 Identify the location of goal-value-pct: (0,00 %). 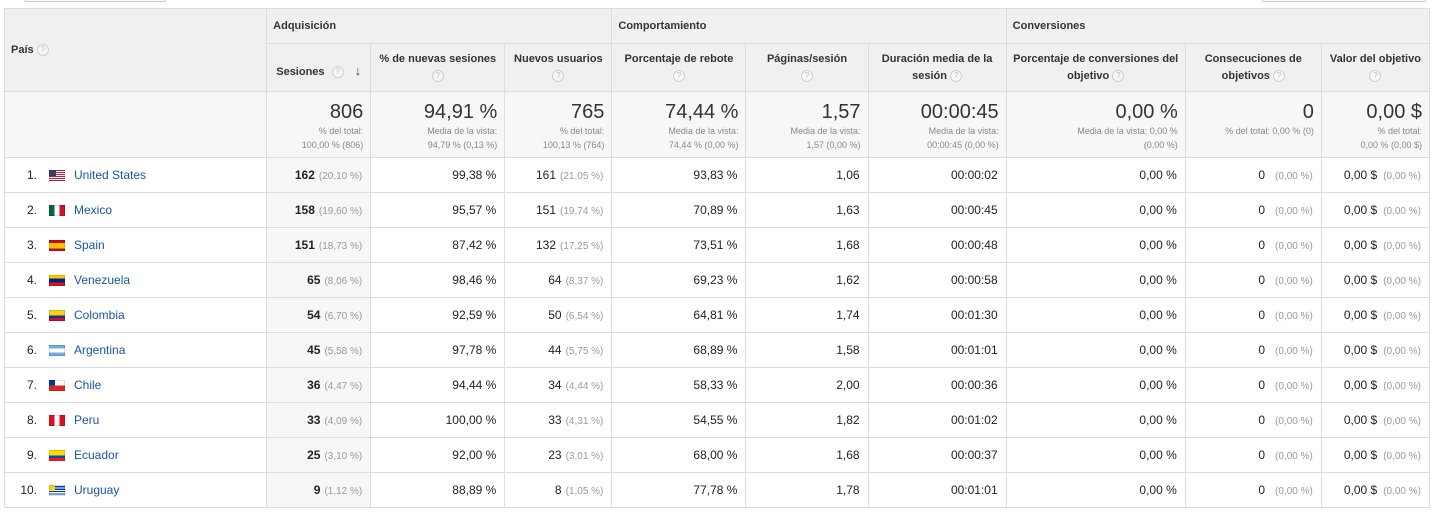
(1402, 386).